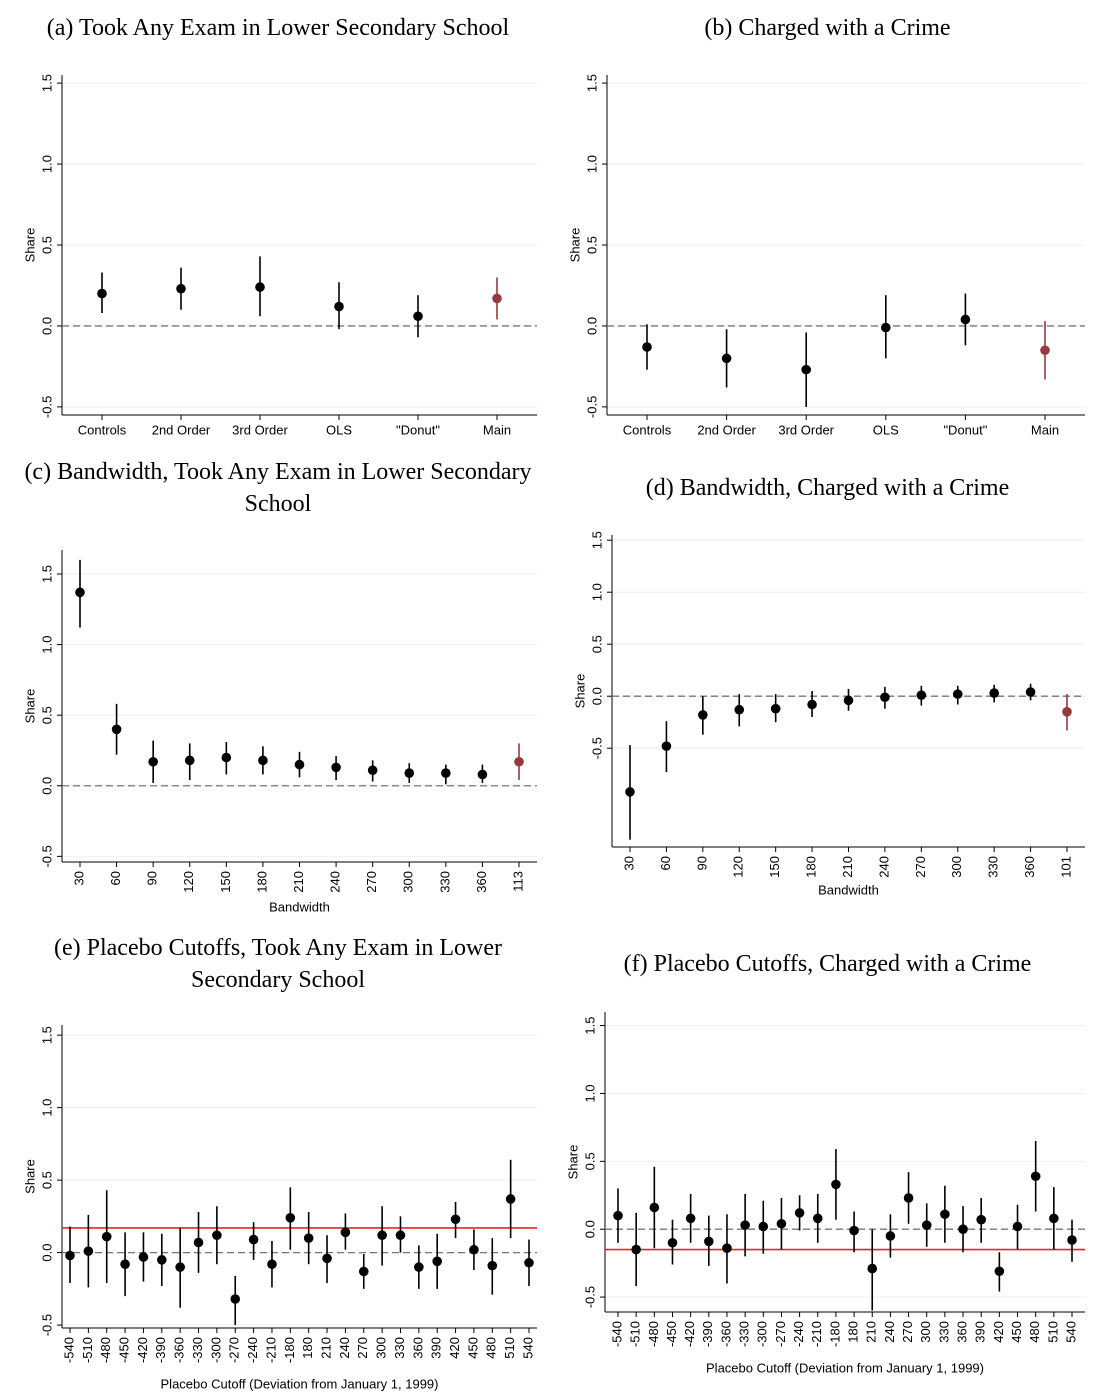 The width and height of the screenshot is (1097, 1394). I want to click on x-tick-label: 240, so click(344, 1348).